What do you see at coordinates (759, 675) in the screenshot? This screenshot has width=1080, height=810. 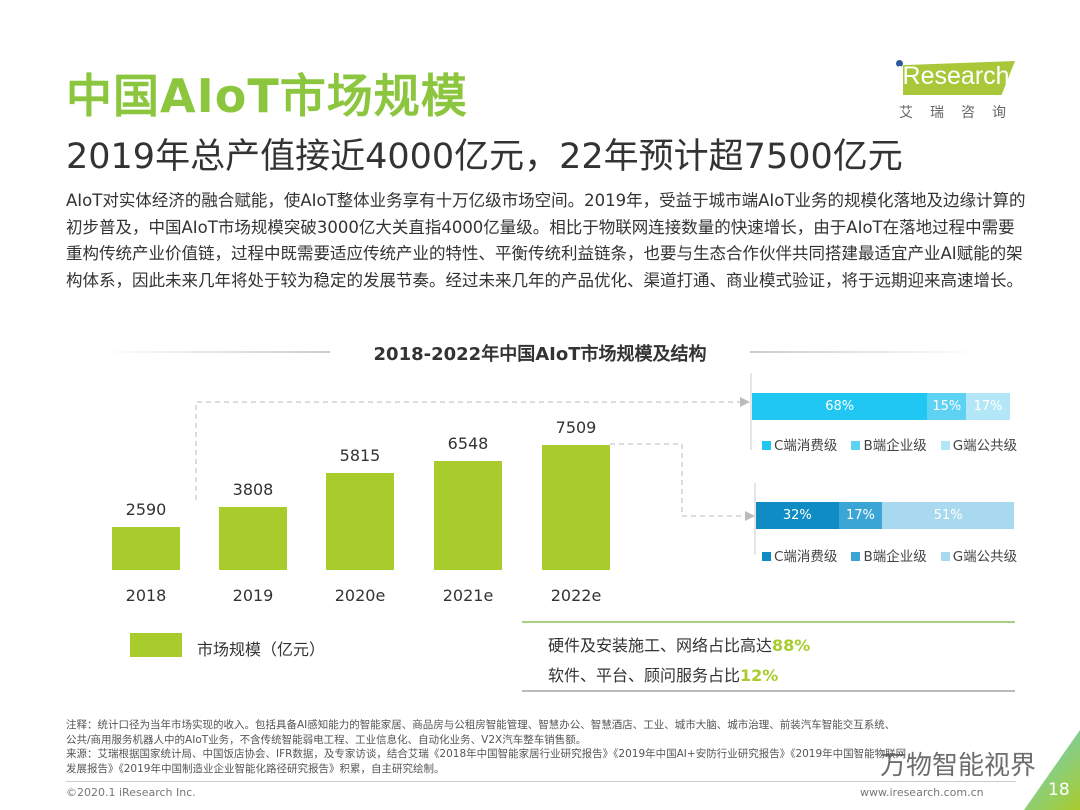 I see `software-value: 12%` at bounding box center [759, 675].